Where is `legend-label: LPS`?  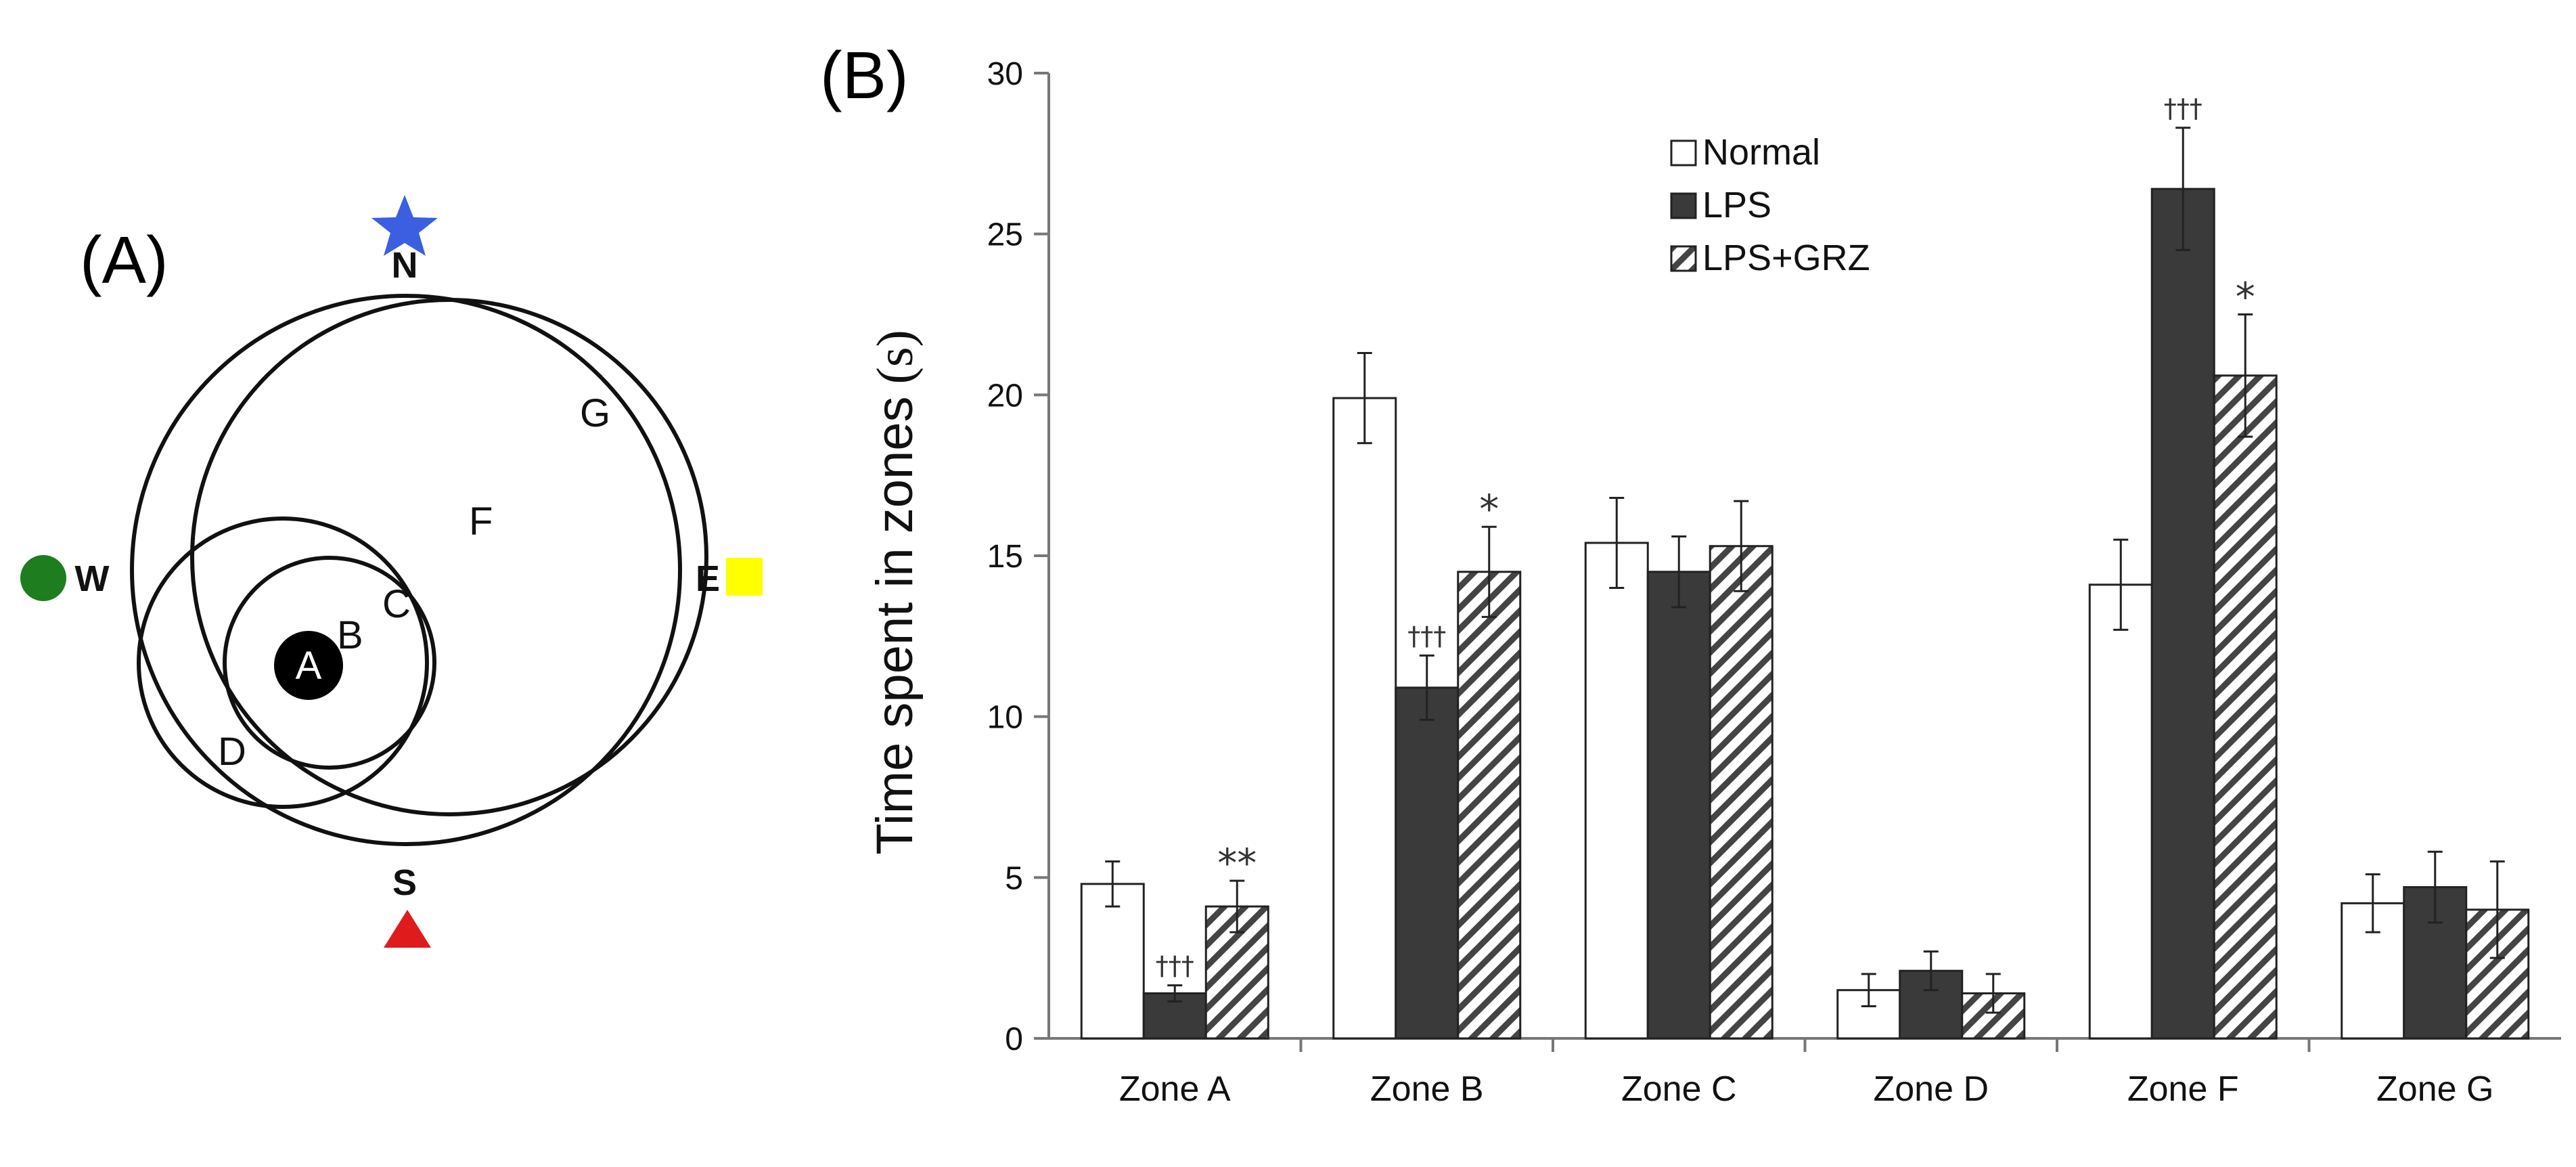 legend-label: LPS is located at coordinates (1737, 205).